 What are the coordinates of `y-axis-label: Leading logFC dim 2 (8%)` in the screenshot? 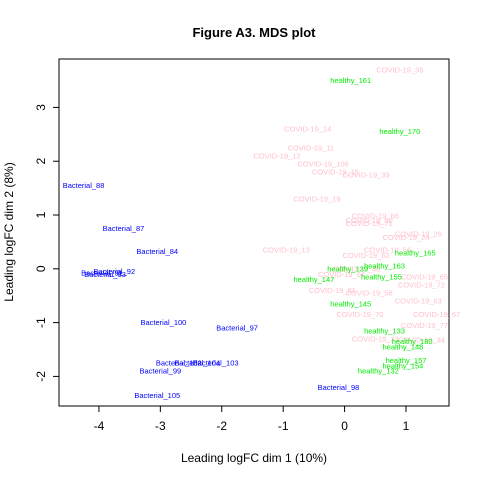 It's located at (9, 231).